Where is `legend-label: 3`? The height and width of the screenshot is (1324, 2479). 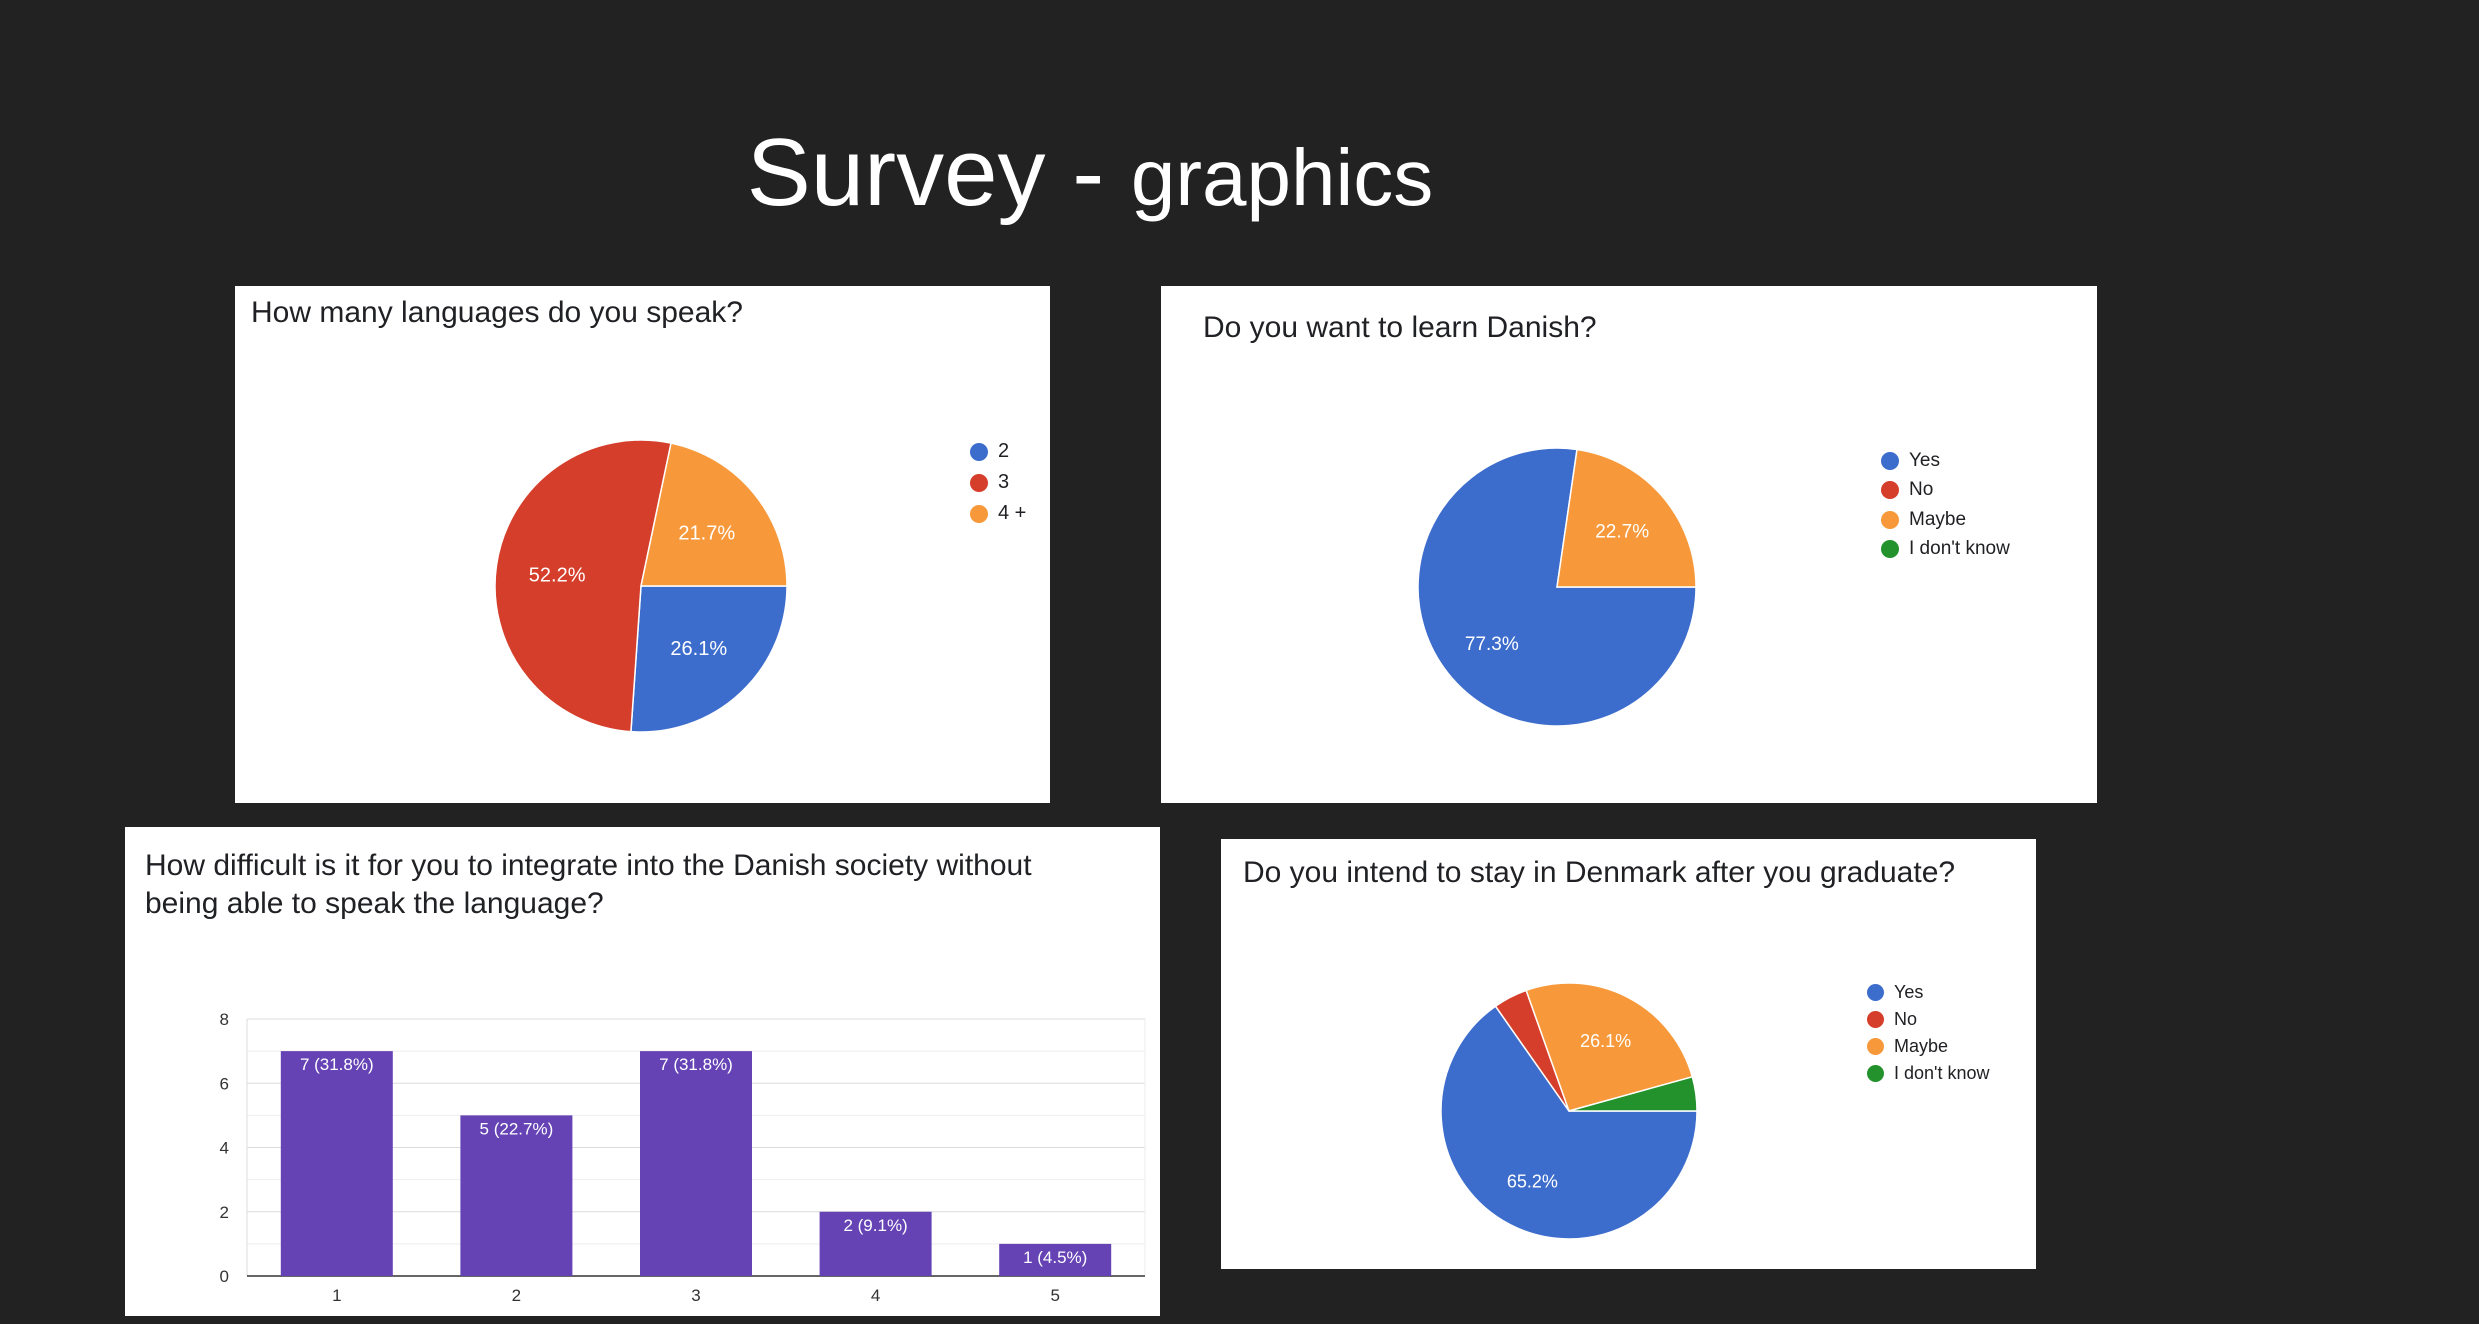 legend-label: 3 is located at coordinates (1004, 482).